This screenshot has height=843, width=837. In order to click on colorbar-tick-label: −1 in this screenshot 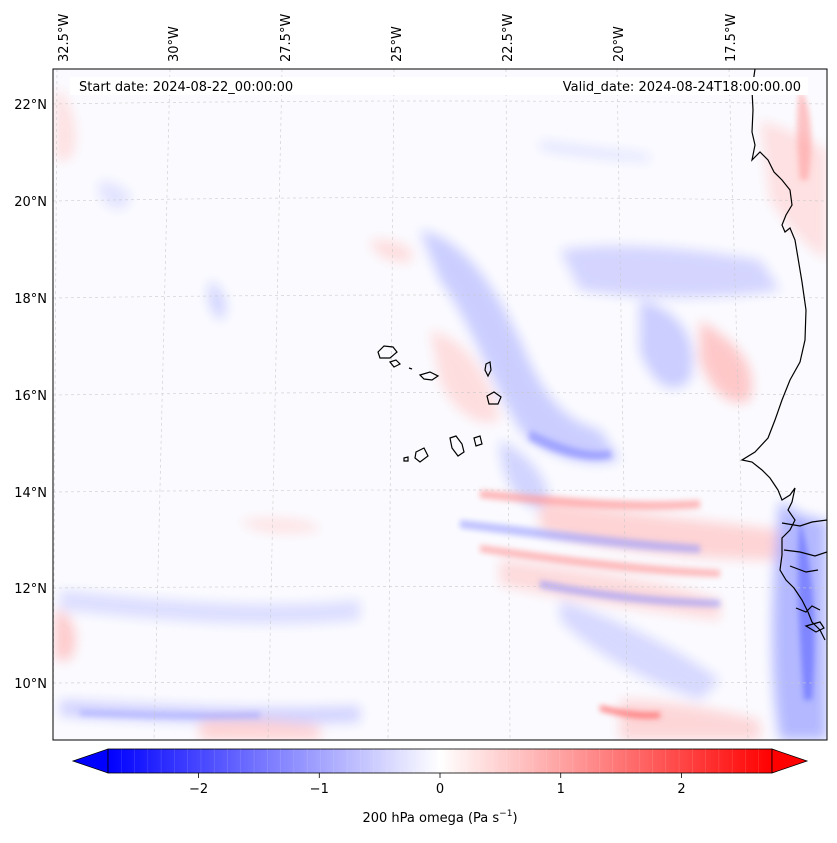, I will do `click(319, 789)`.